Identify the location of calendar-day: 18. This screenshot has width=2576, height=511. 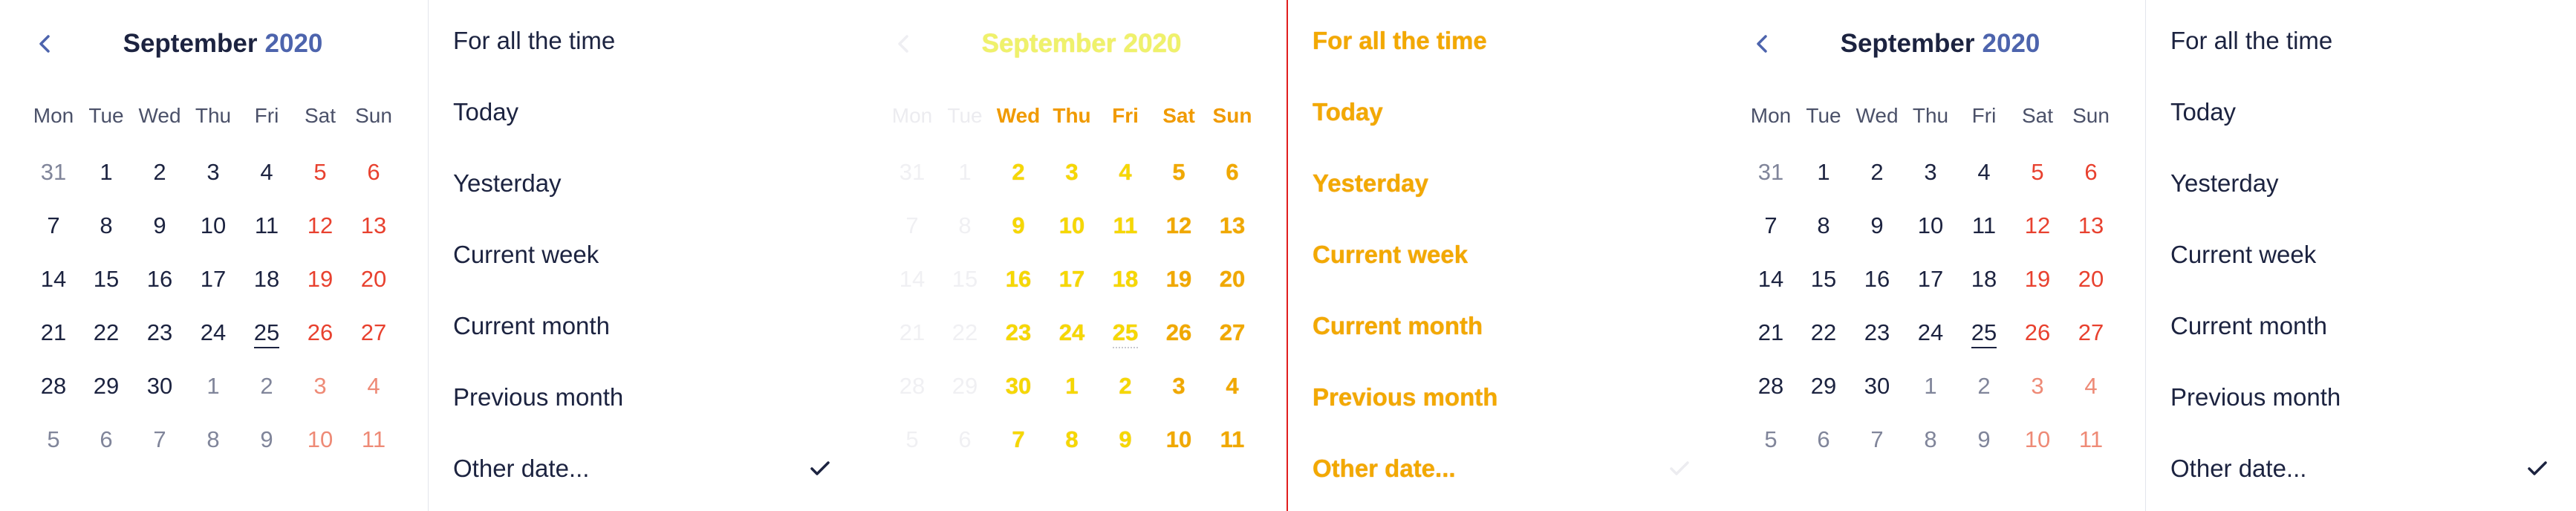
(266, 279).